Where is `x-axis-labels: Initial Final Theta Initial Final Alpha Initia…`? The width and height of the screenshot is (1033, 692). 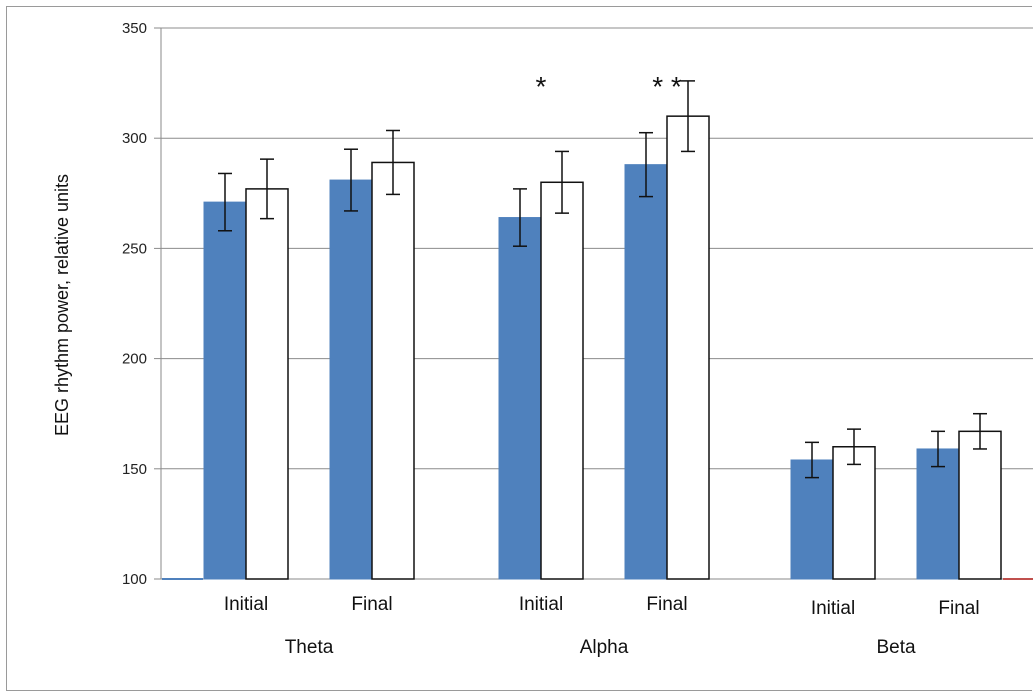
x-axis-labels: Initial Final Theta Initial Final Alpha Initia… is located at coordinates (602, 626).